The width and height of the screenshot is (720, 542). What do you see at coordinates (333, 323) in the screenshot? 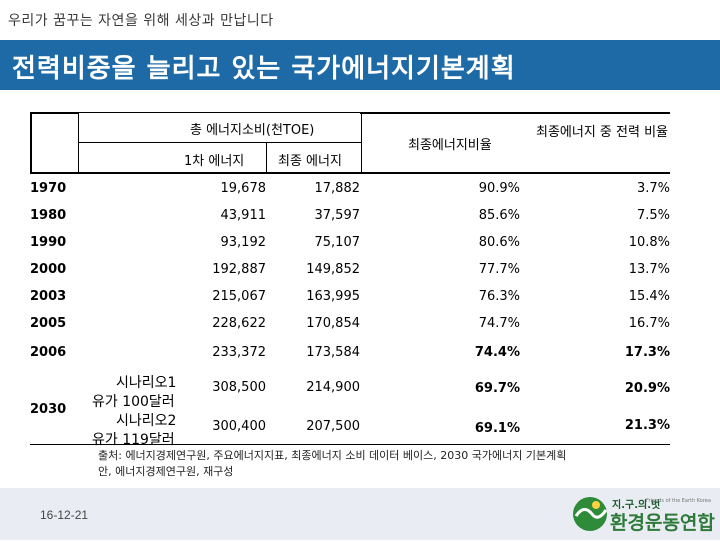
I see `row-final: 170,854` at bounding box center [333, 323].